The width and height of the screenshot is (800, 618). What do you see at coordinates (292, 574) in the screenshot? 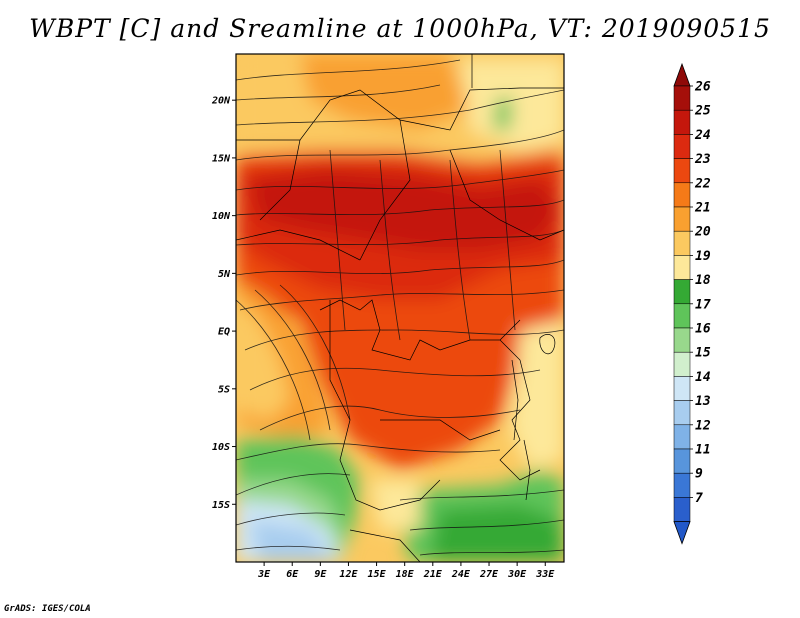
I see `lon-tick-label: 6E` at bounding box center [292, 574].